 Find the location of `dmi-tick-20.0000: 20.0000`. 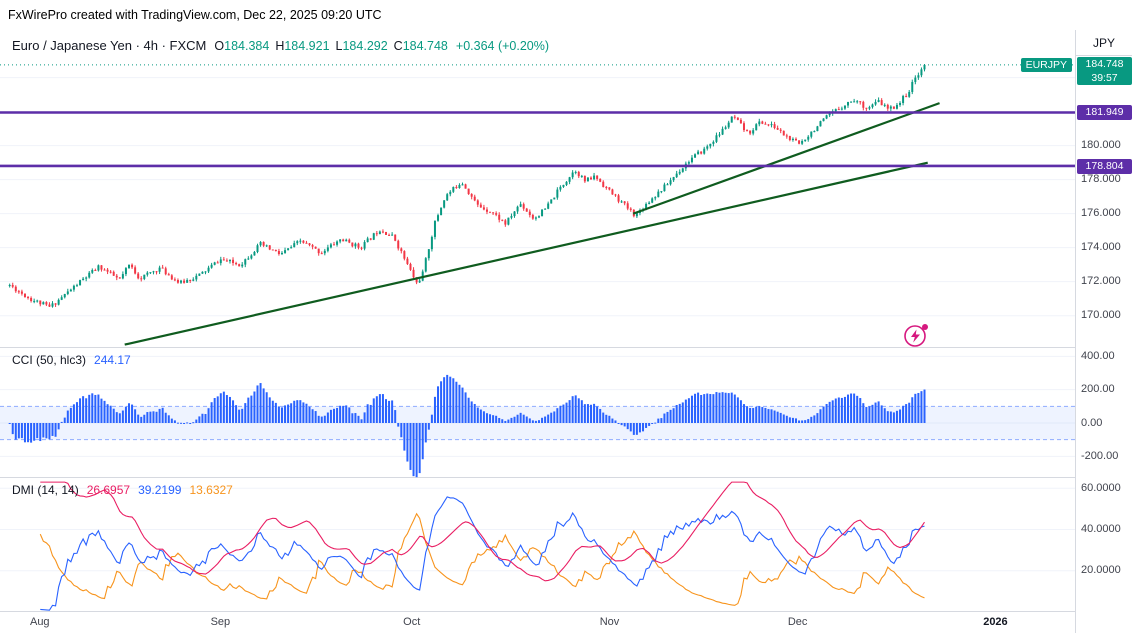

dmi-tick-20.0000: 20.0000 is located at coordinates (1101, 570).